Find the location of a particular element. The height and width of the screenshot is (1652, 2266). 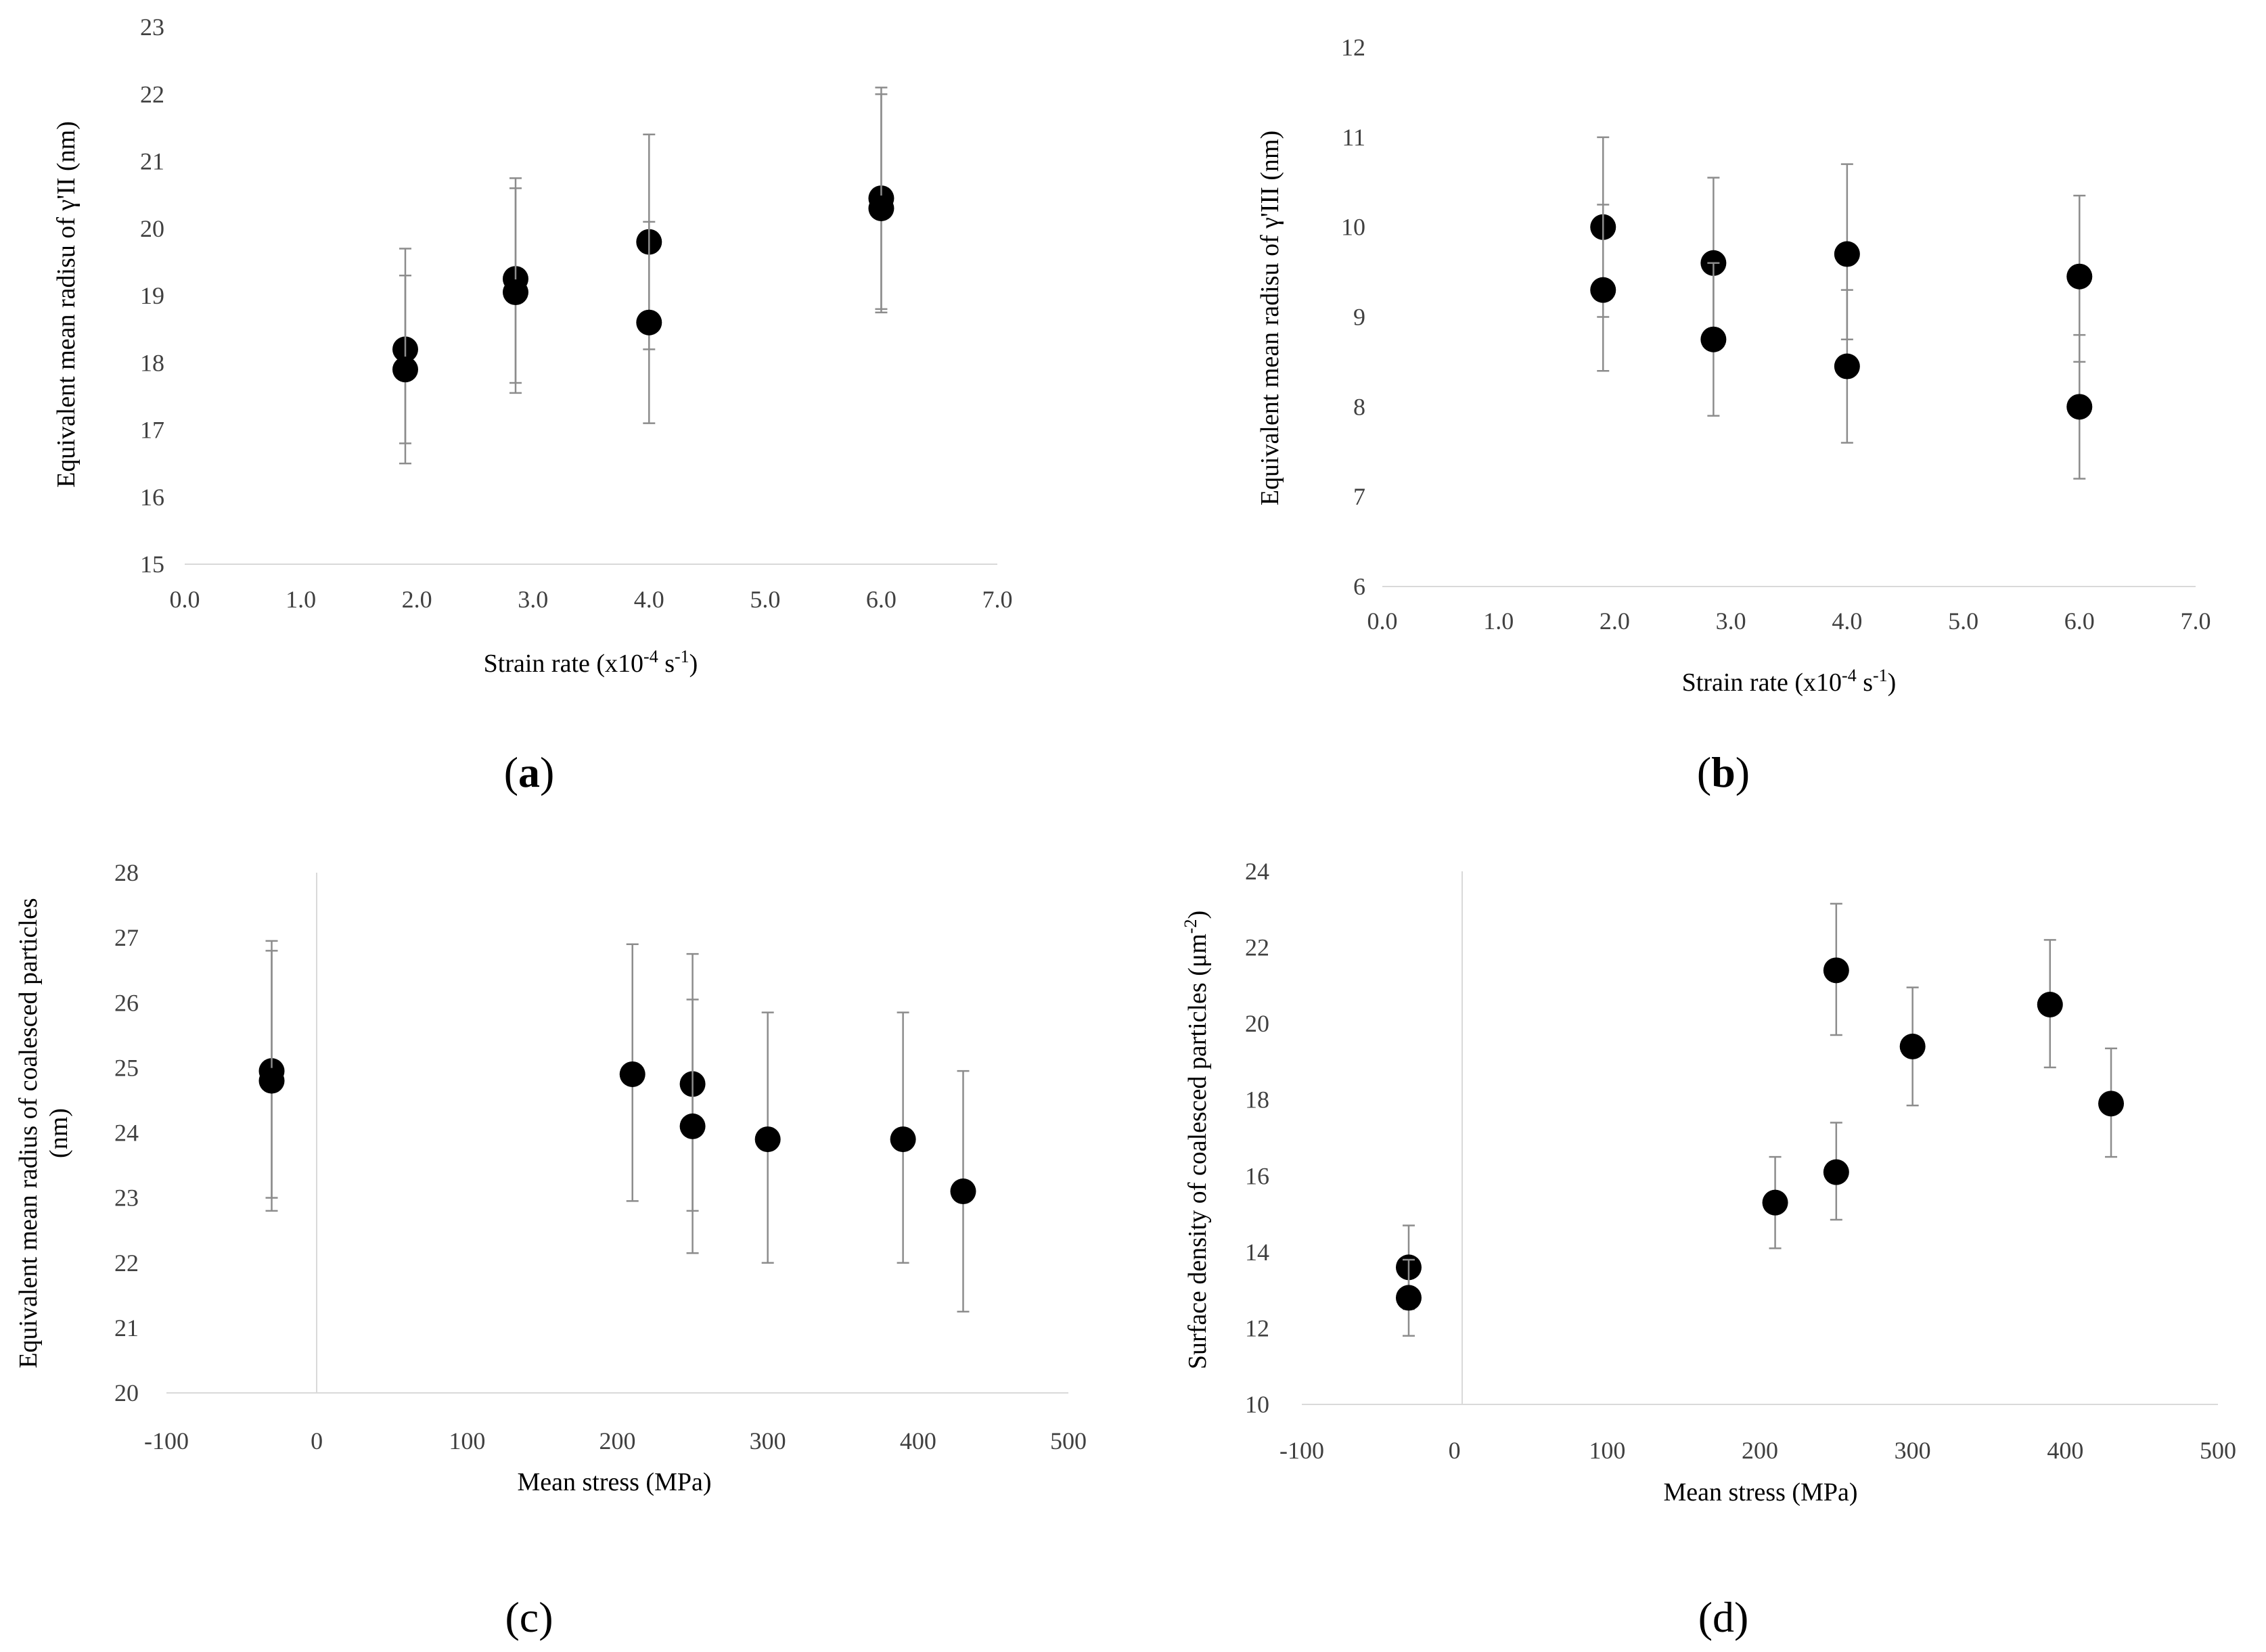

y-axis-label: Equivalent mean radisu of γ'III (nm) is located at coordinates (1270, 318).